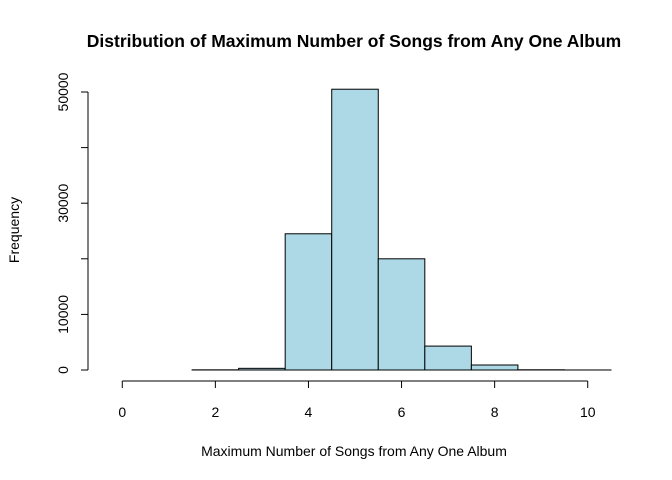  What do you see at coordinates (495, 412) in the screenshot?
I see `x-tick-label-8: 8` at bounding box center [495, 412].